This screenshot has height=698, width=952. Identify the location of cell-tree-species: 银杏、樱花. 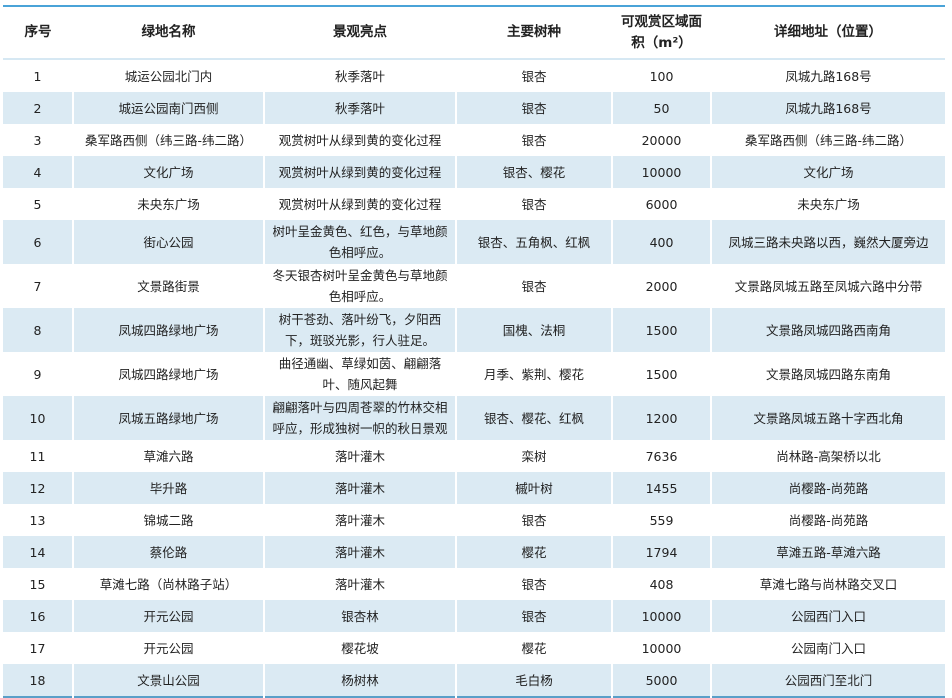
(533, 172).